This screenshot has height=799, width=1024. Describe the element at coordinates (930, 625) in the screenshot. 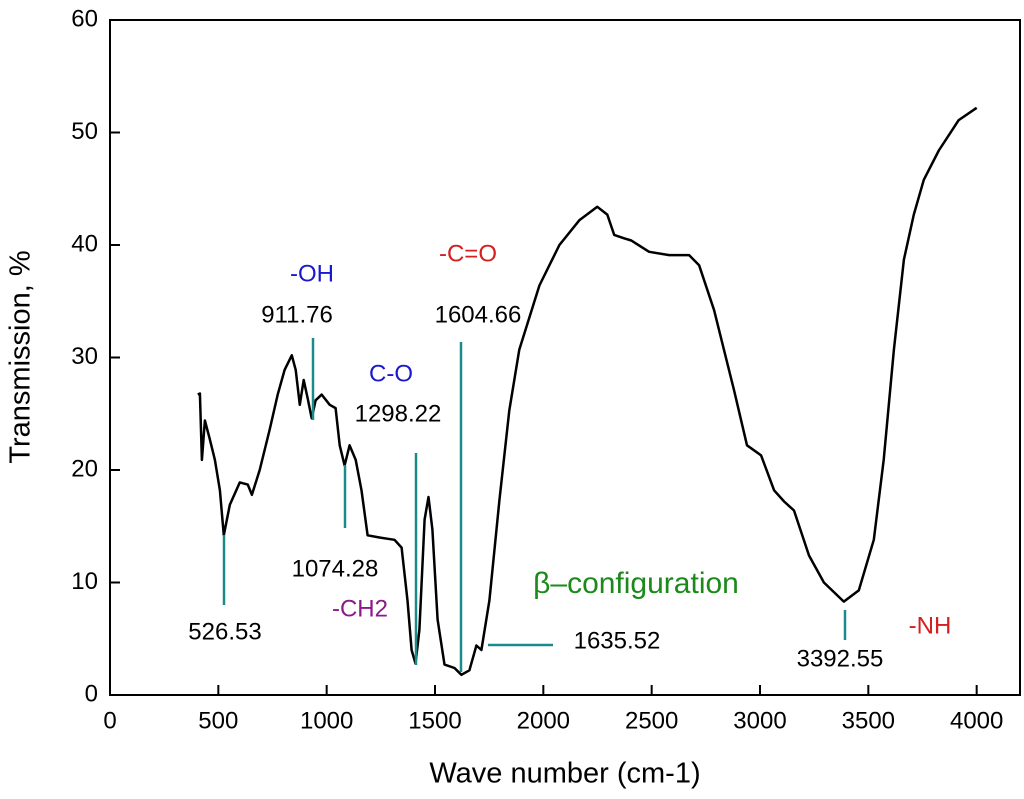

I see `annotation: -NH` at that location.